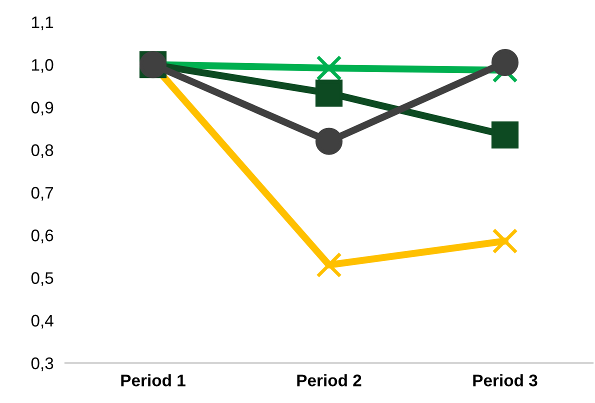  What do you see at coordinates (329, 380) in the screenshot?
I see `x-tick-label: Period 2` at bounding box center [329, 380].